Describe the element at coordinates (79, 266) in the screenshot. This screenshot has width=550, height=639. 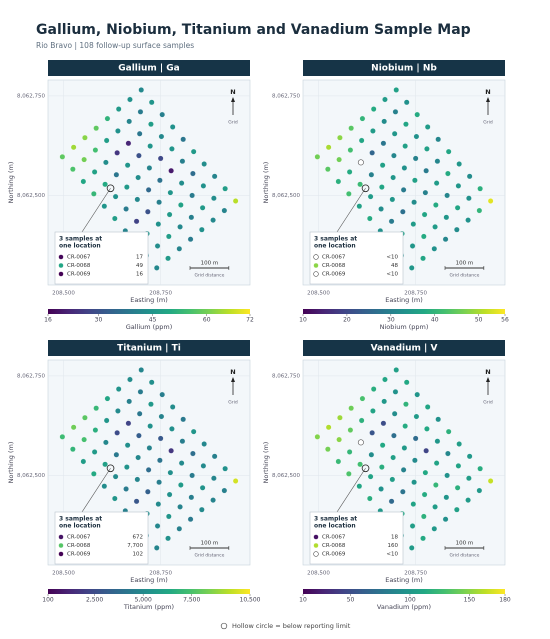
I see `callout-sample-id: CR-0068` at that location.